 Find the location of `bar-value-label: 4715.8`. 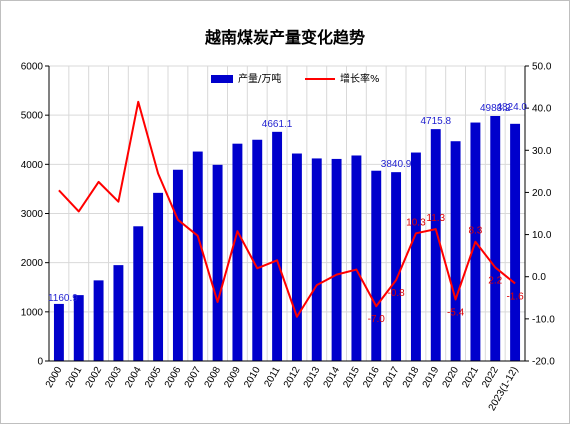

bar-value-label: 4715.8 is located at coordinates (435, 121).